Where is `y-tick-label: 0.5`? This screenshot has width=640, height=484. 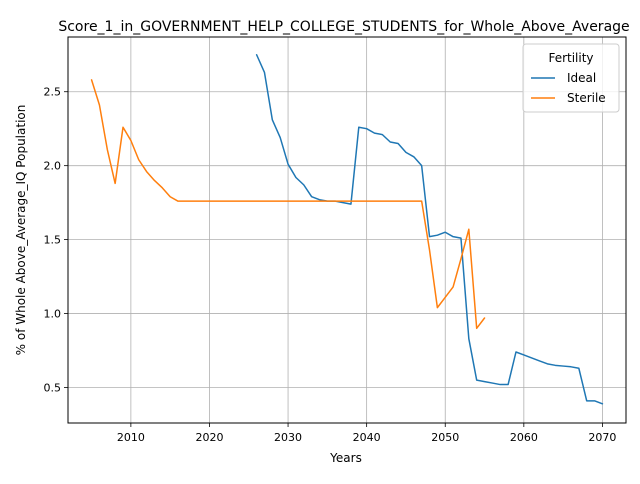
y-tick-label: 0.5 is located at coordinates (53, 388).